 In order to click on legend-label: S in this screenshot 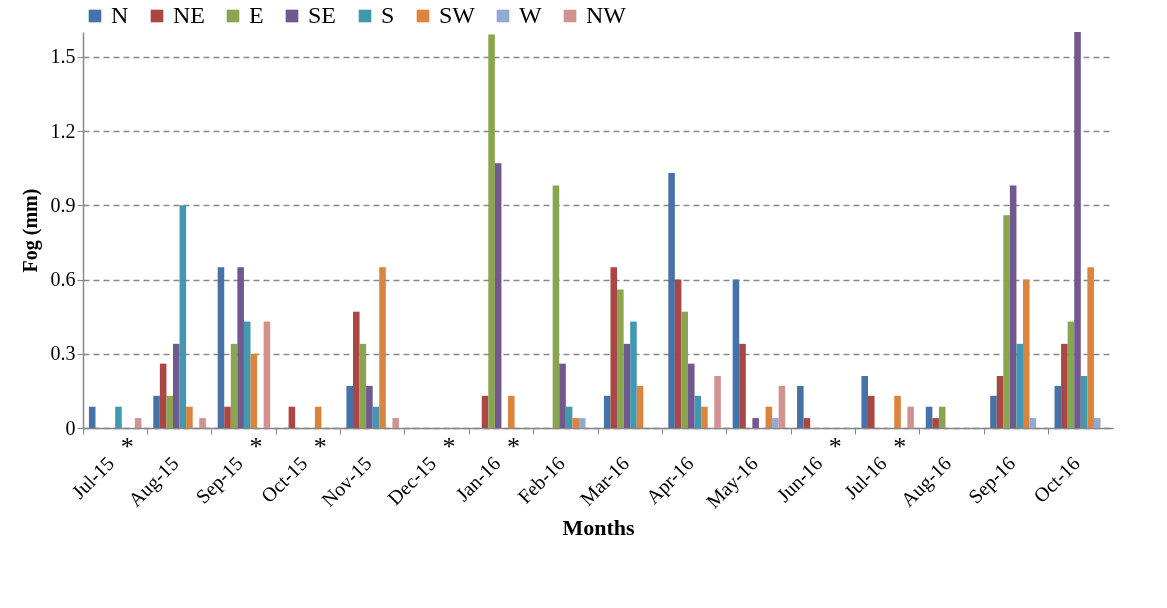, I will do `click(388, 15)`.